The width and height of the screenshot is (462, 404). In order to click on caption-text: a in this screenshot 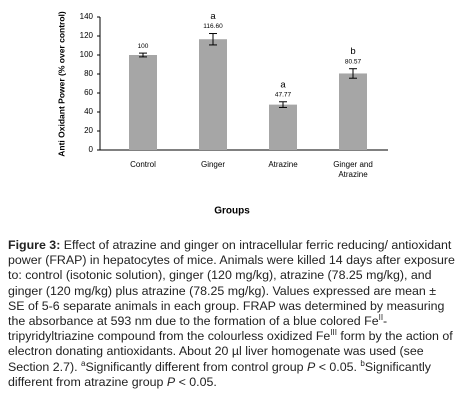, I will do `click(83, 363)`.